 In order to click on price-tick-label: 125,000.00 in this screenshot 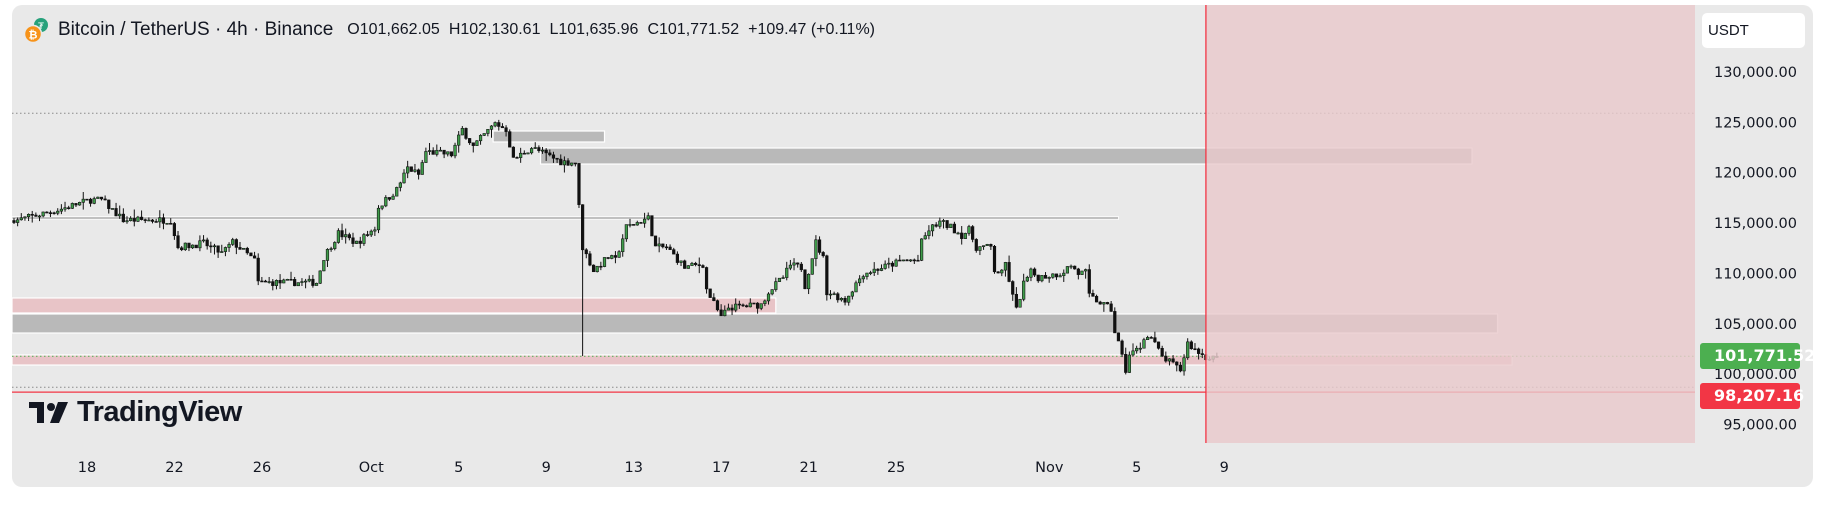, I will do `click(1755, 123)`.